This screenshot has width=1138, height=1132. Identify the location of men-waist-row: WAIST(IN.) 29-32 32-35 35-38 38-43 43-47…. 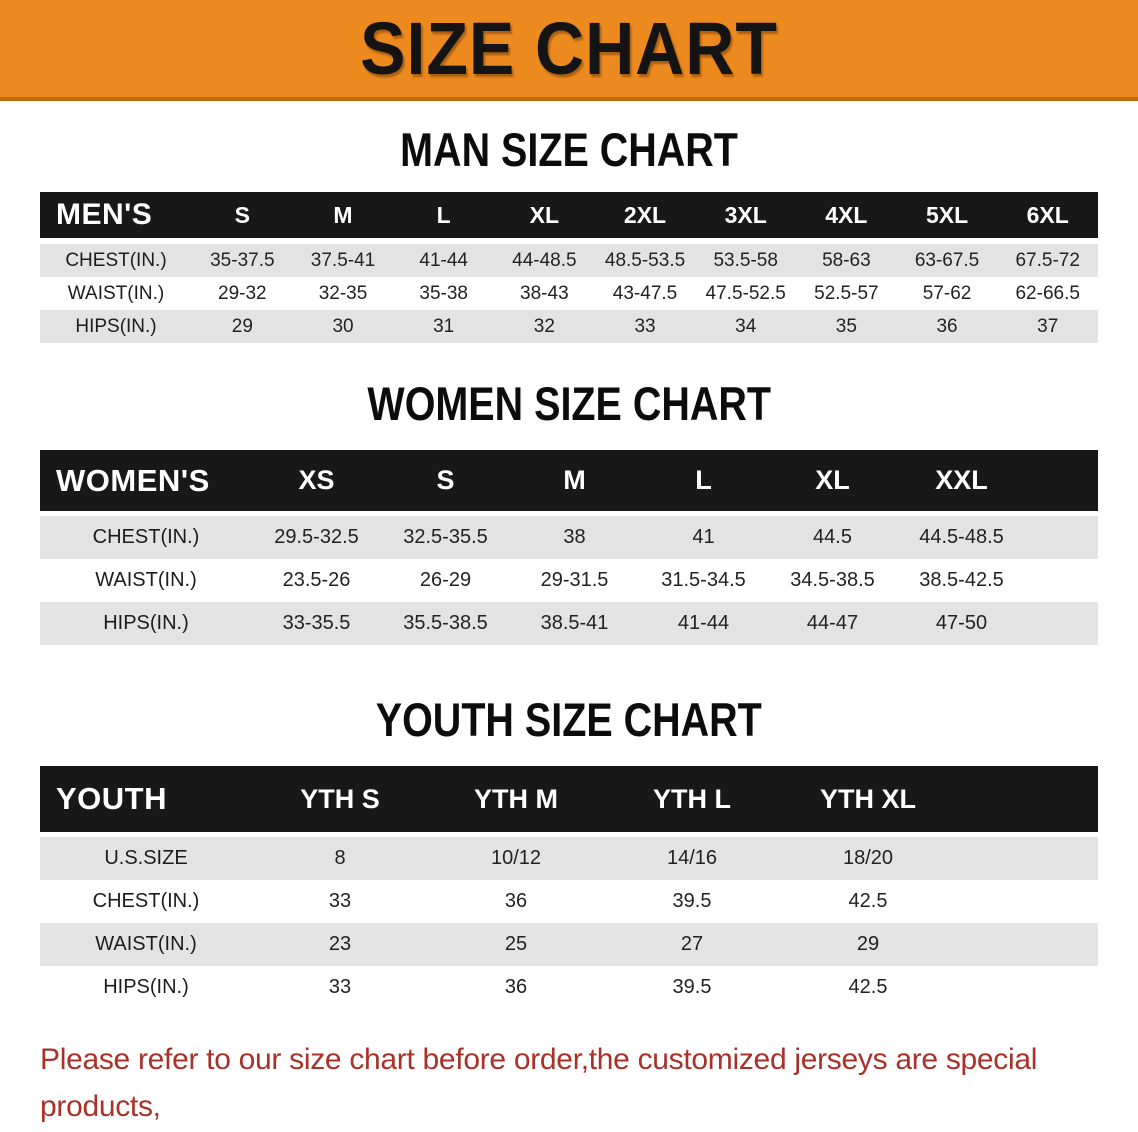
(569, 293).